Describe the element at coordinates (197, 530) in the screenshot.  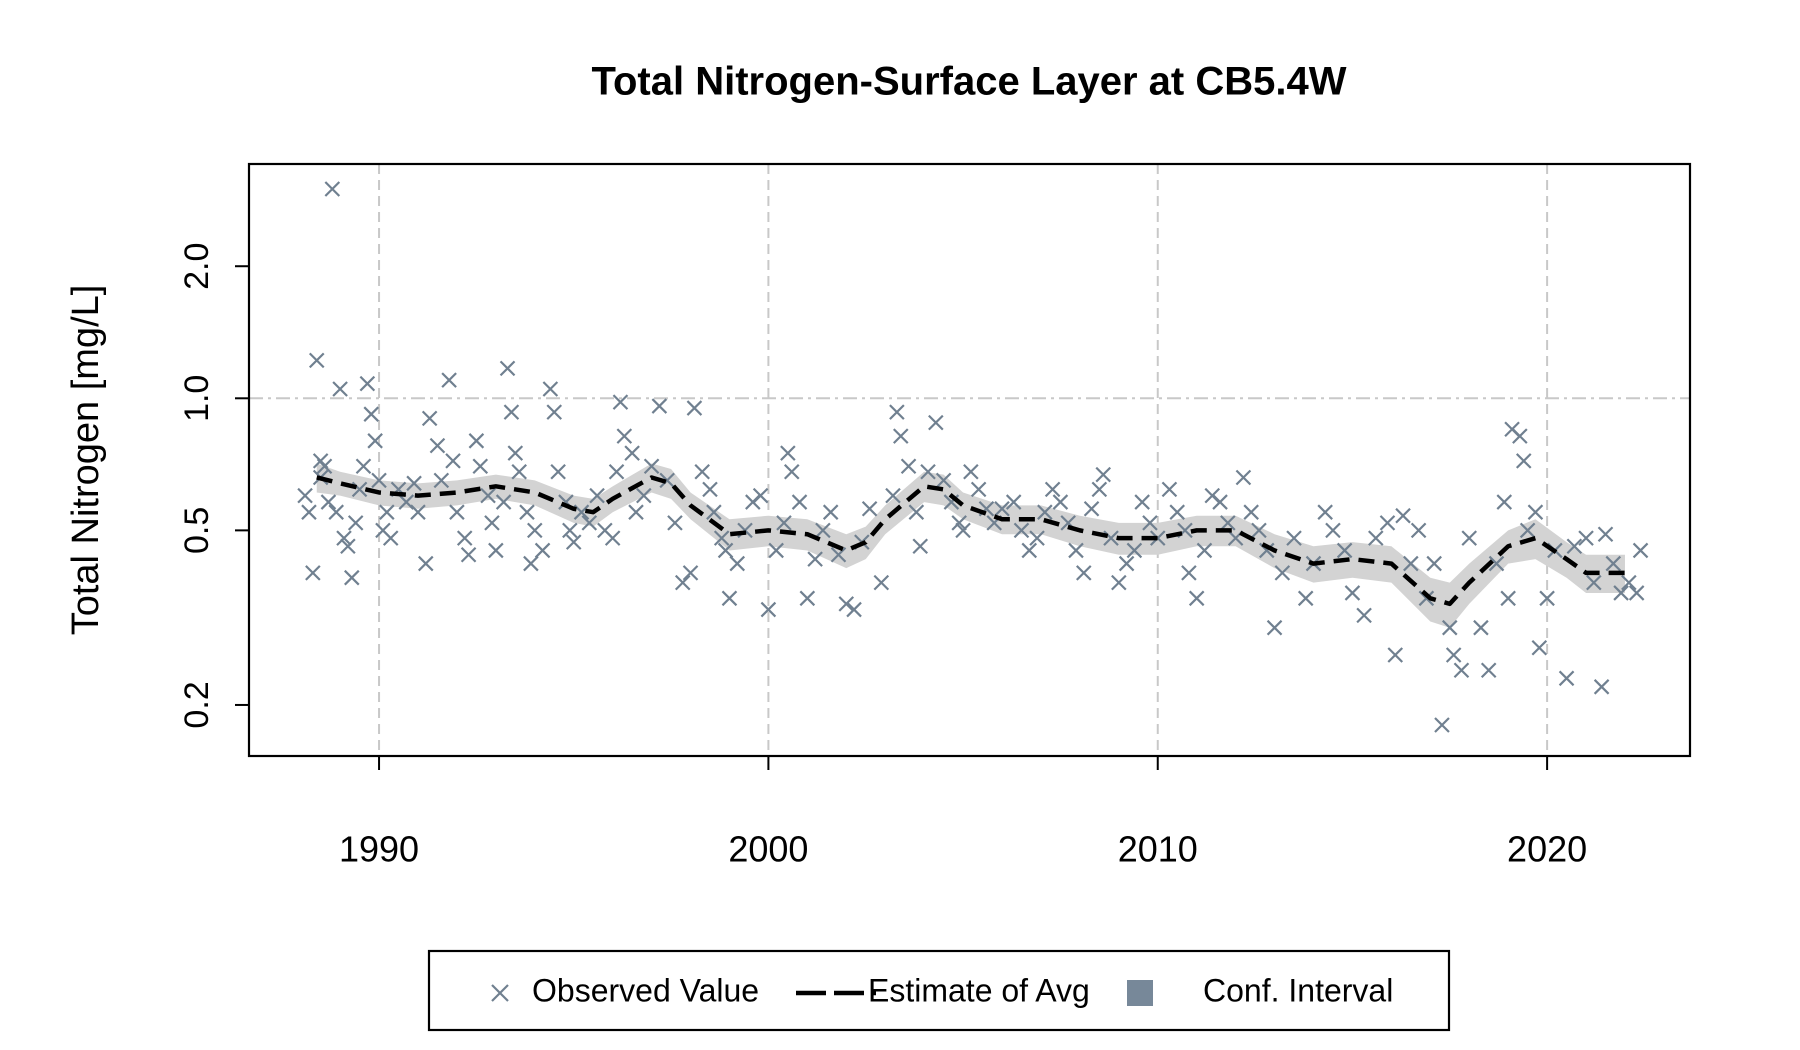
I see `y-tick-label: 0.5` at that location.